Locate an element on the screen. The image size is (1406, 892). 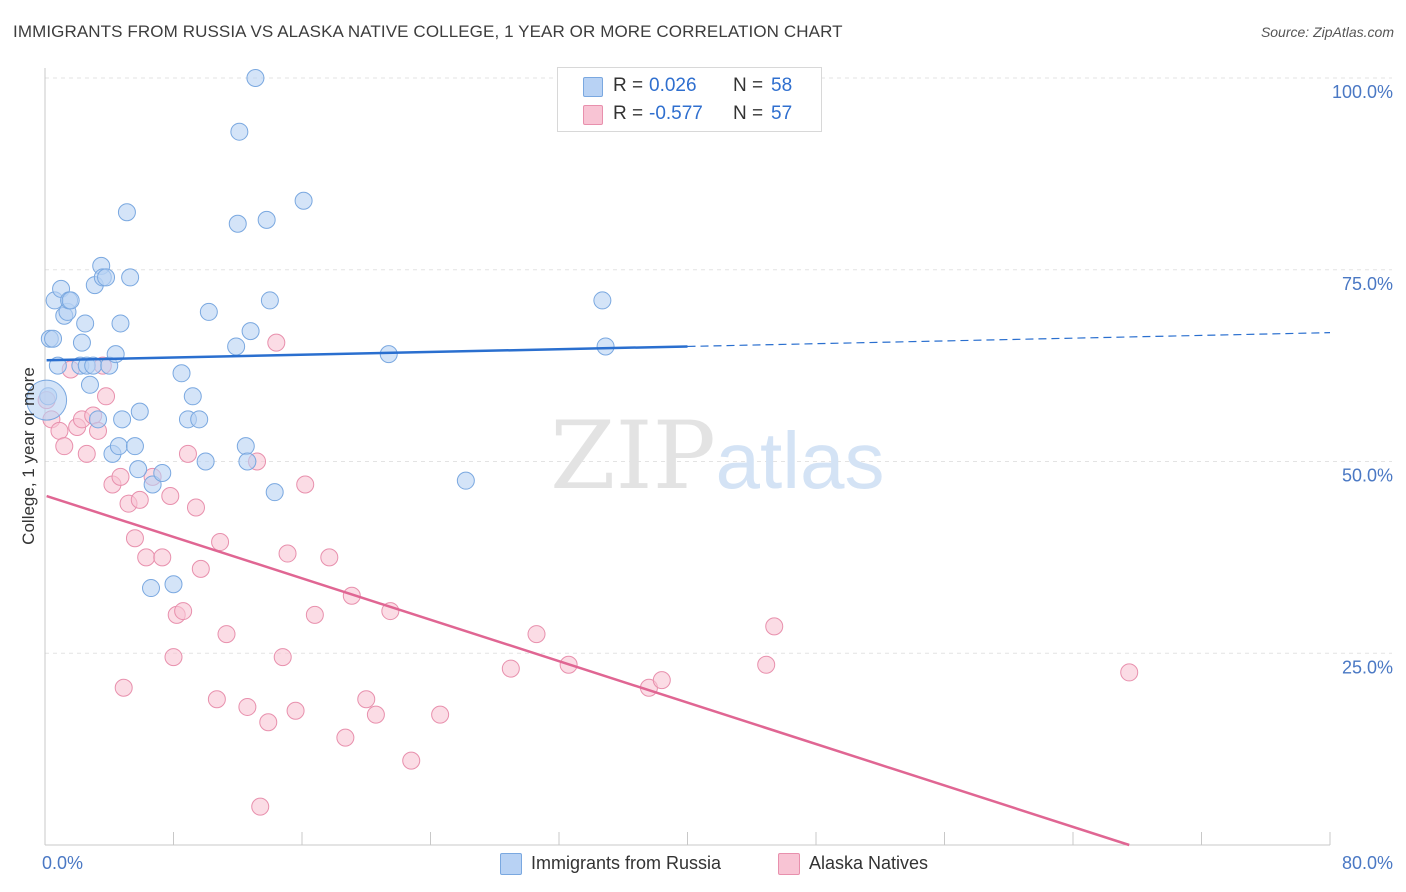
x-tick-label-min: 0.0% is located at coordinates (62, 863).